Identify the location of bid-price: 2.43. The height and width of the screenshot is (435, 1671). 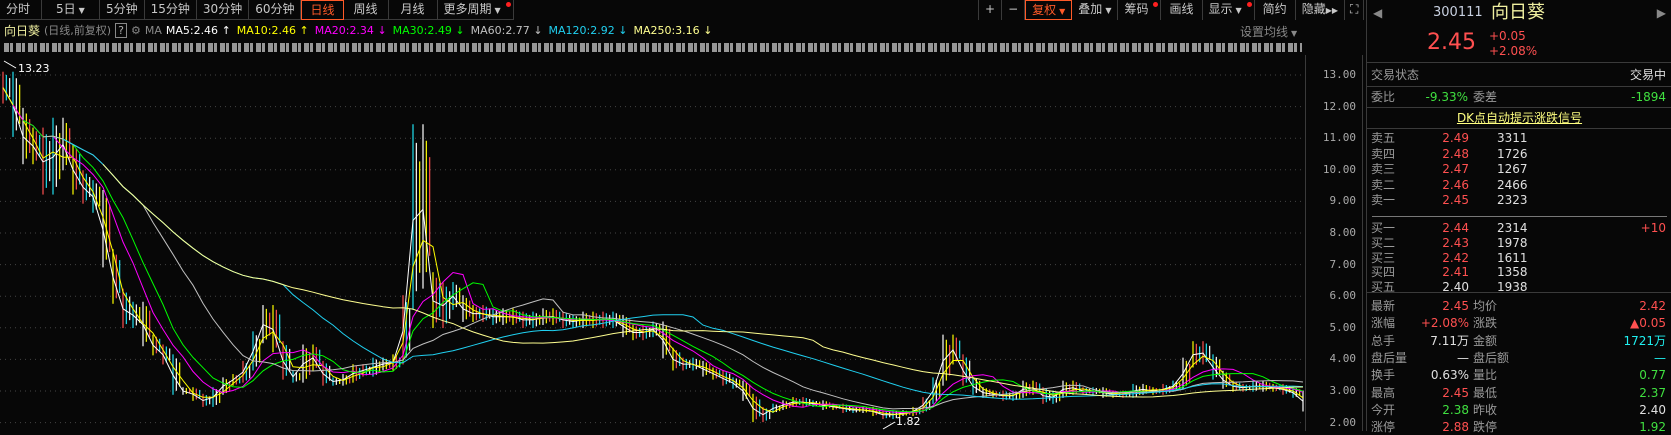
(1455, 242).